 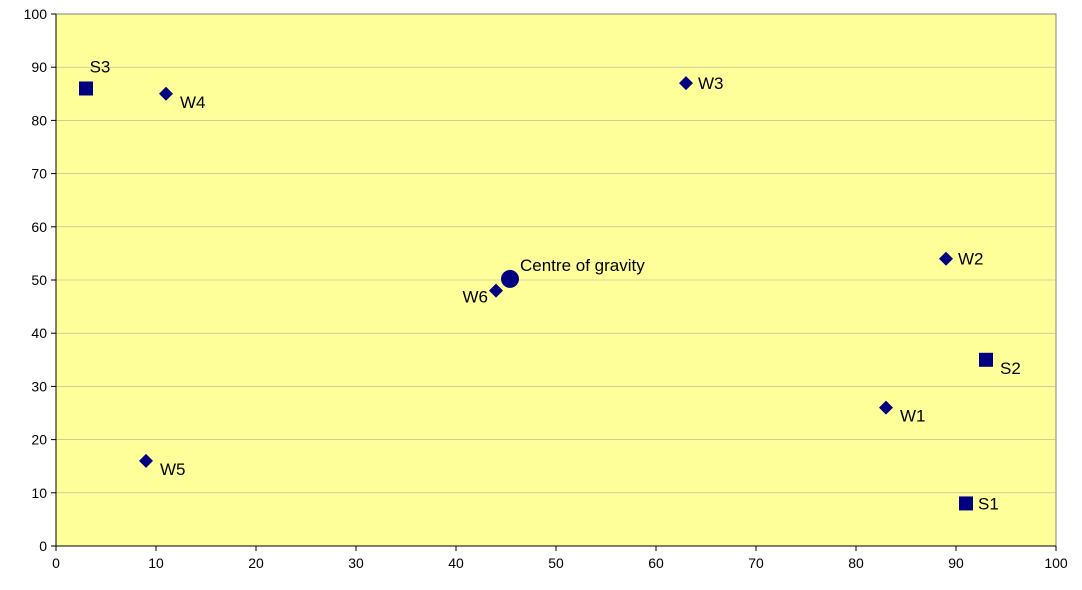 What do you see at coordinates (971, 259) in the screenshot?
I see `label-w2: W2` at bounding box center [971, 259].